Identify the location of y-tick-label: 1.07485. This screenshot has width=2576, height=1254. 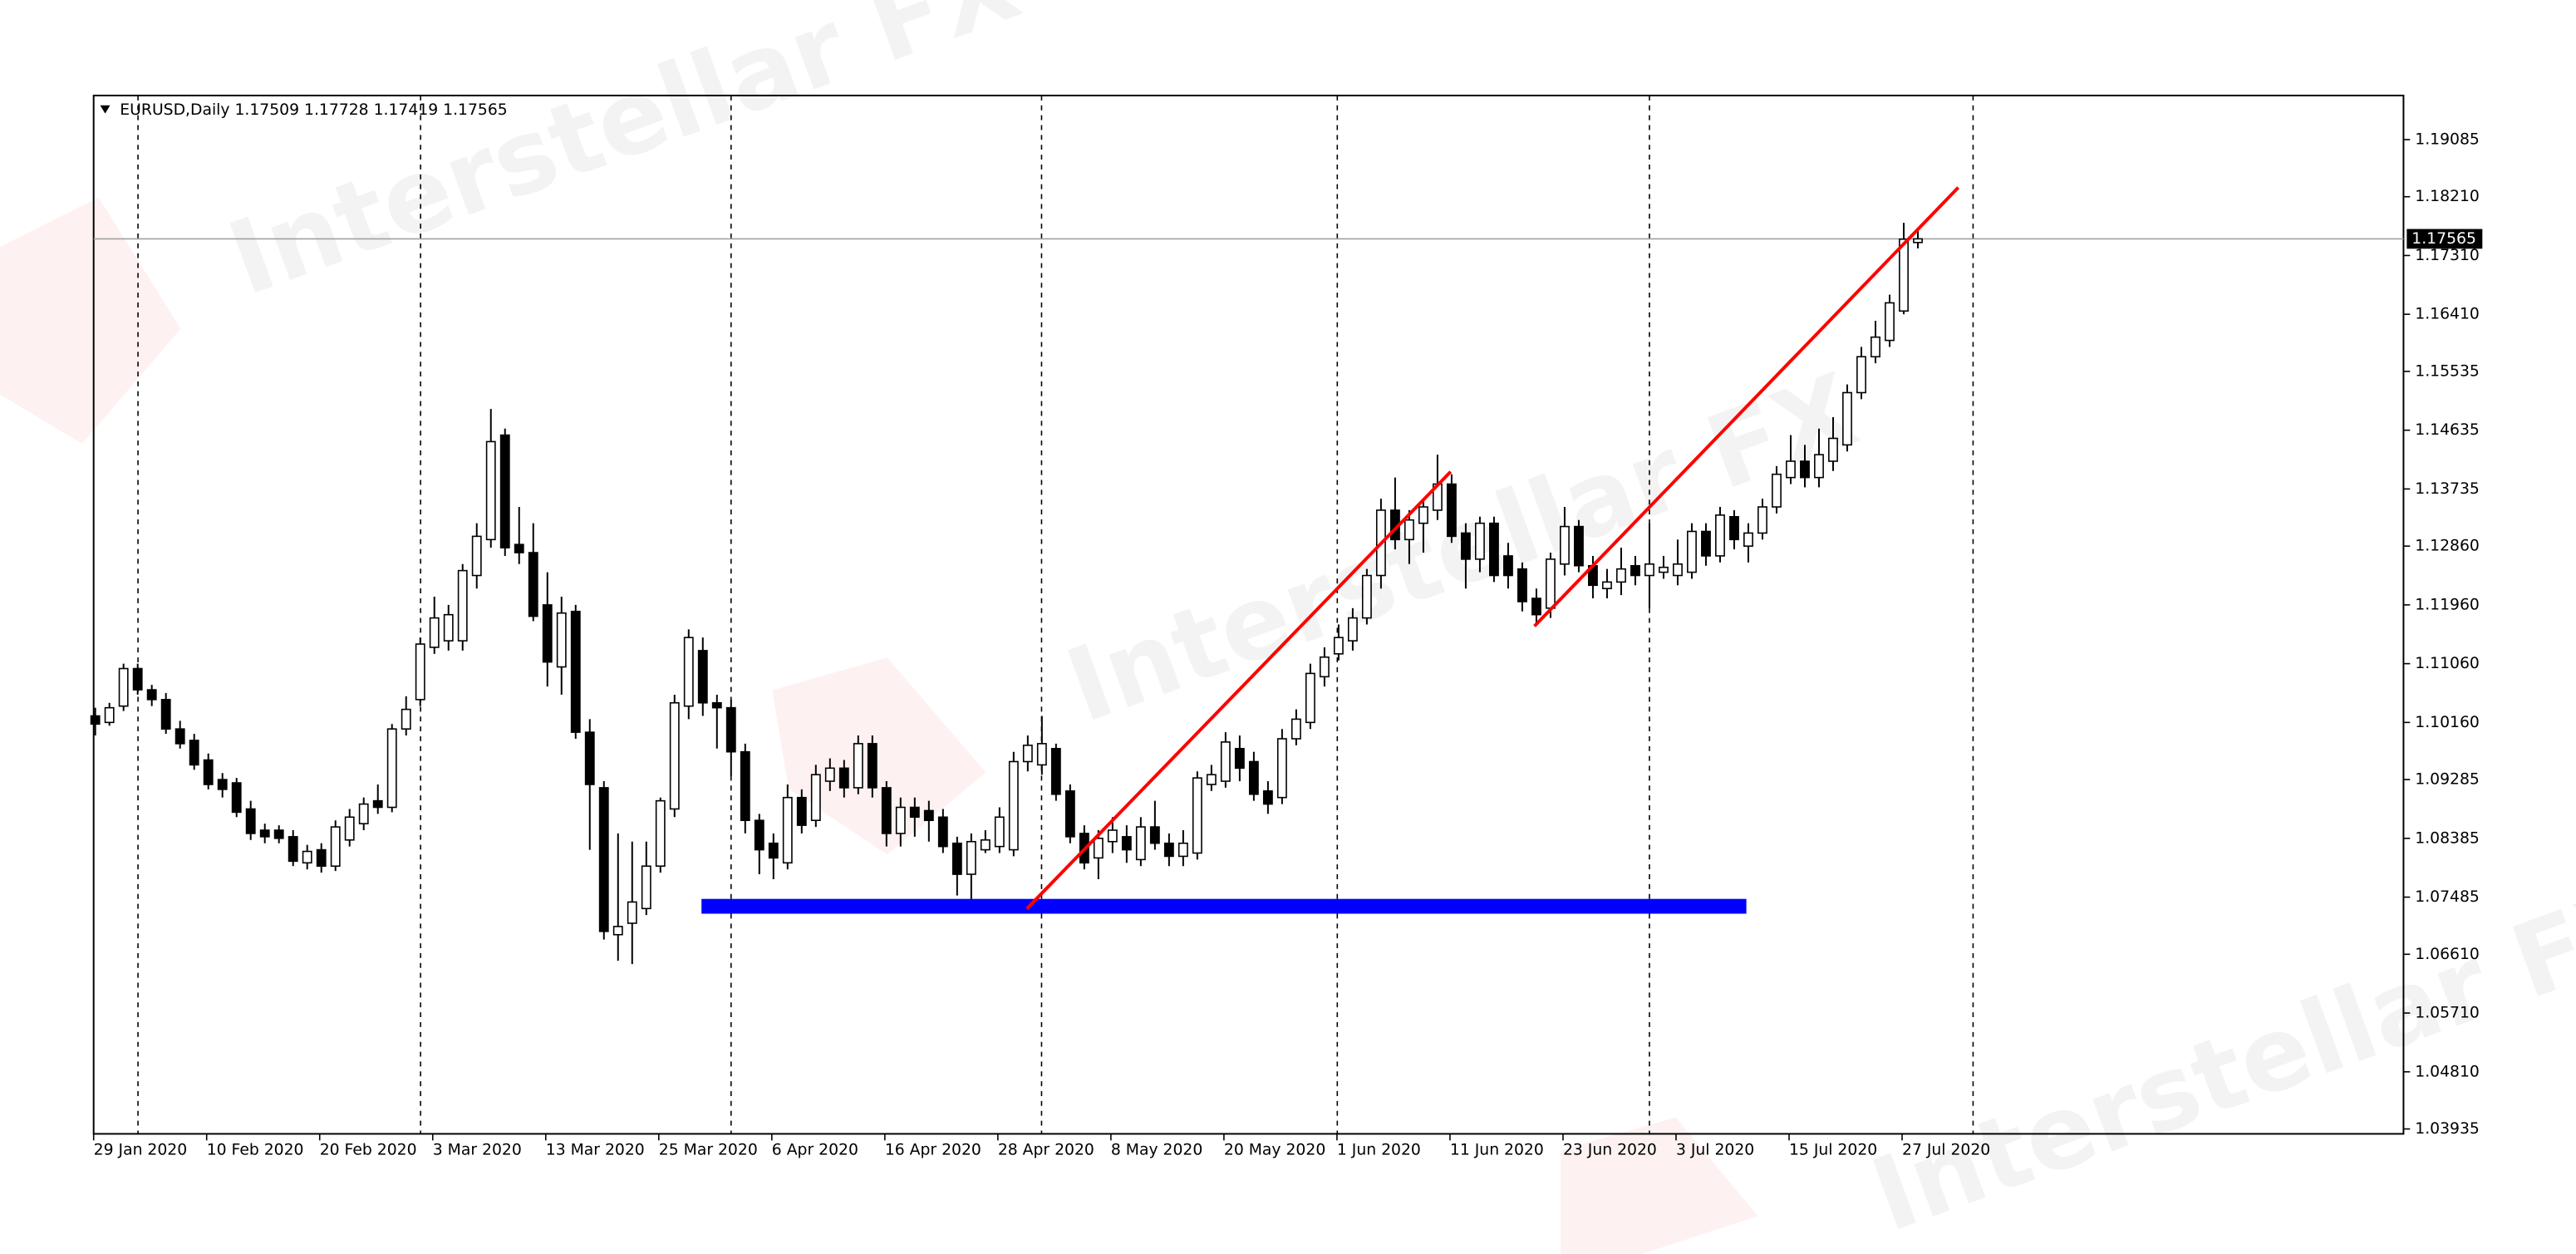
(2447, 897).